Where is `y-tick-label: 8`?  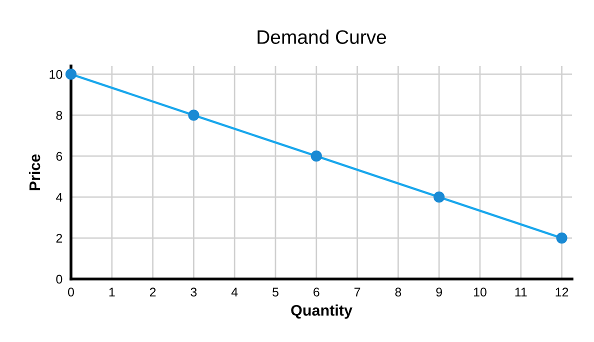
y-tick-label: 8 is located at coordinates (59, 115).